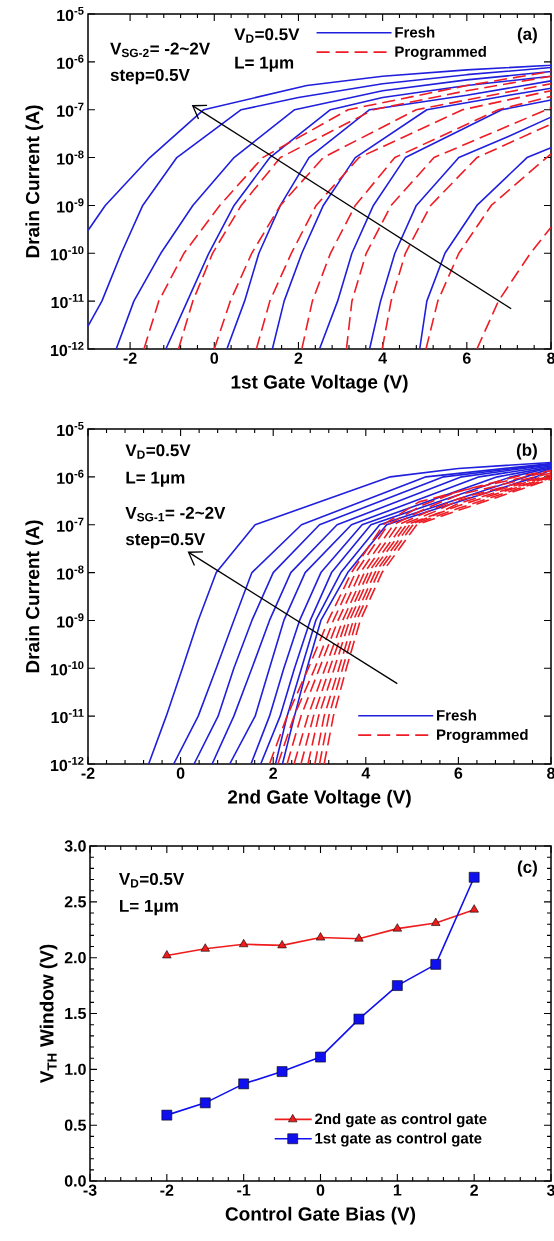  What do you see at coordinates (526, 451) in the screenshot?
I see `annotation: (b)` at bounding box center [526, 451].